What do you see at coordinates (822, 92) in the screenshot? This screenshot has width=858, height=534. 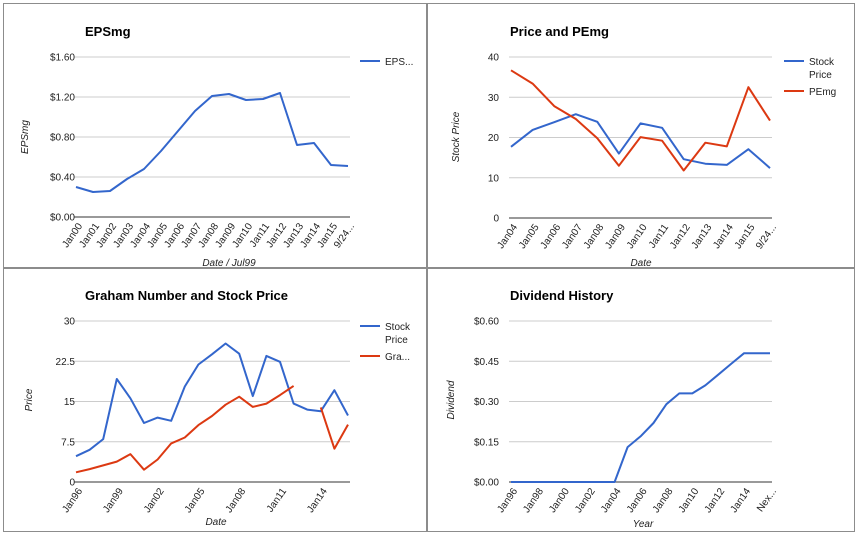 I see `legend-label: PEmg` at bounding box center [822, 92].